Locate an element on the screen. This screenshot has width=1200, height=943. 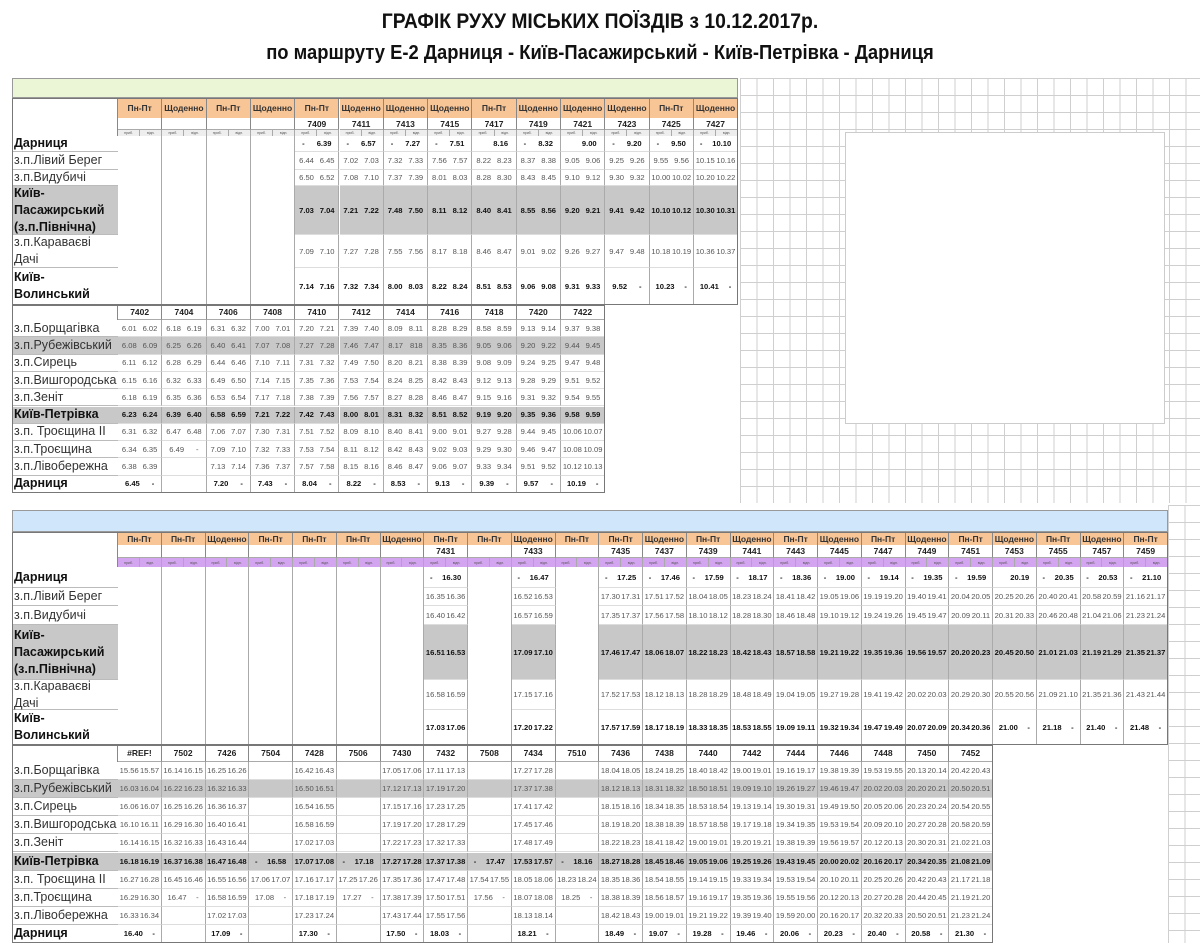
time-cell: 16.14 16.15 is located at coordinates (140, 843).